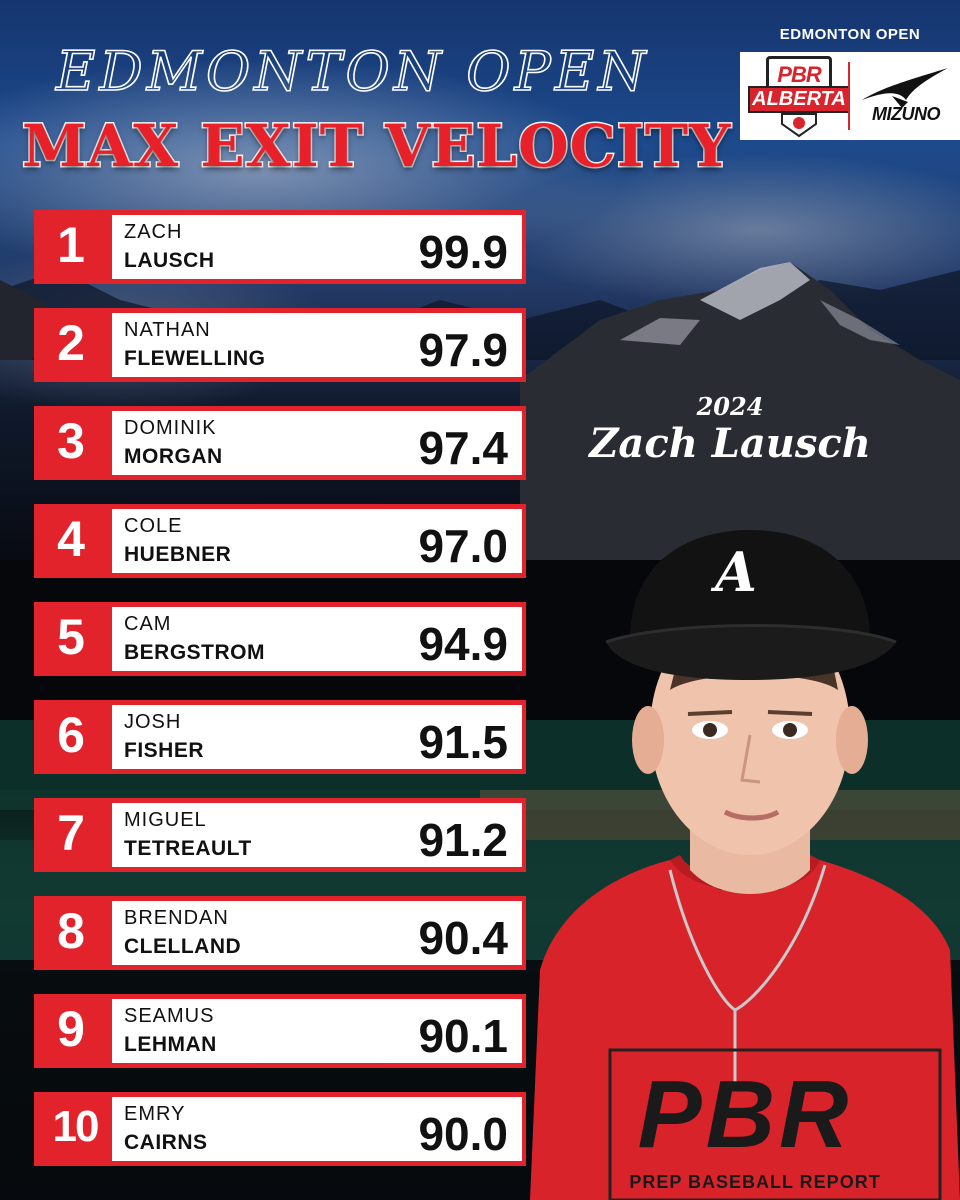  What do you see at coordinates (194, 652) in the screenshot?
I see `player-last-name: BERGSTROM` at bounding box center [194, 652].